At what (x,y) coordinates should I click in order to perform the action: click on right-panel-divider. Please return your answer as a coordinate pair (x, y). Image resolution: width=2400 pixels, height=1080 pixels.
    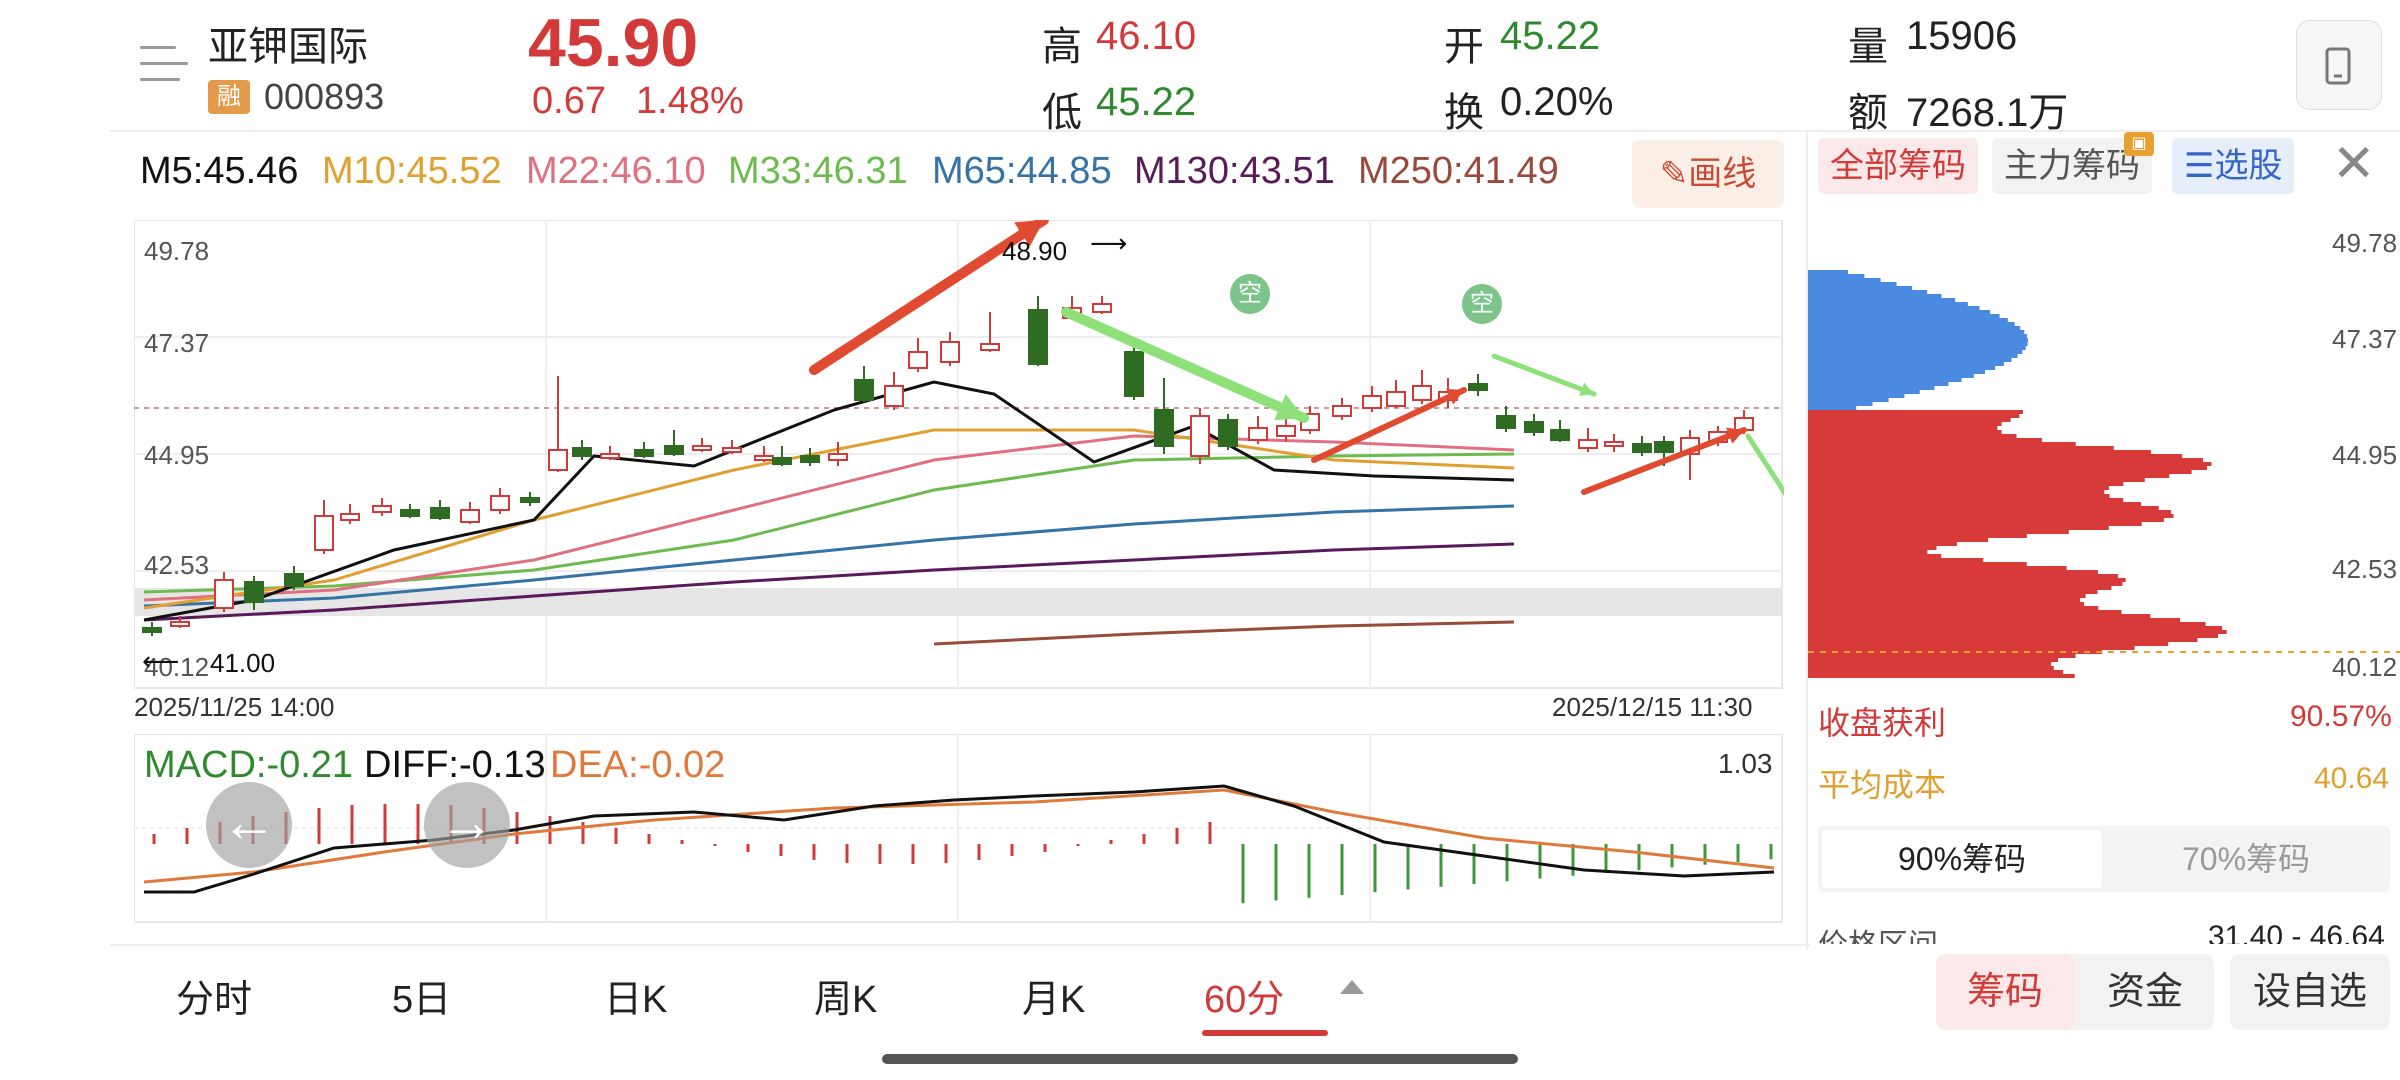
    Looking at the image, I should click on (1807, 540).